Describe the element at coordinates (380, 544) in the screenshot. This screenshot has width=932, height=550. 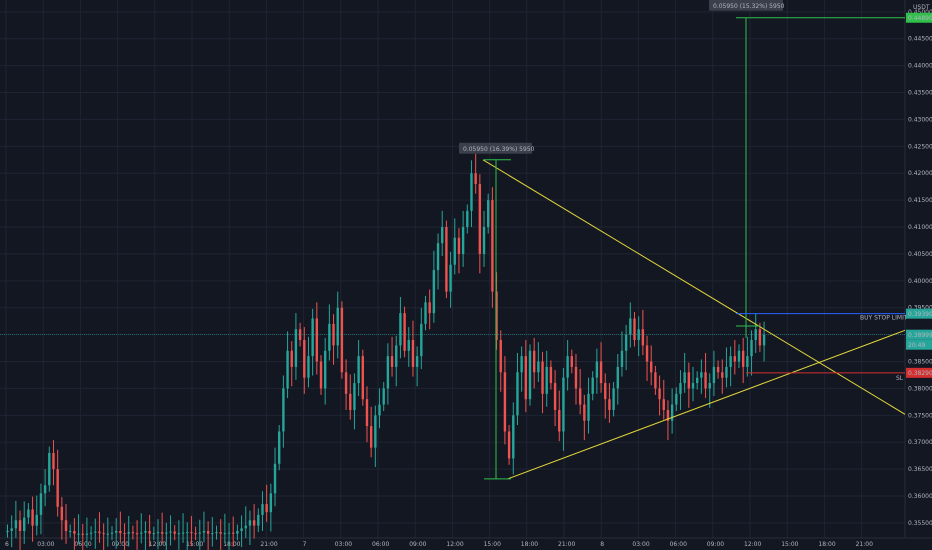
I see `x-tick-label: 06:00` at that location.